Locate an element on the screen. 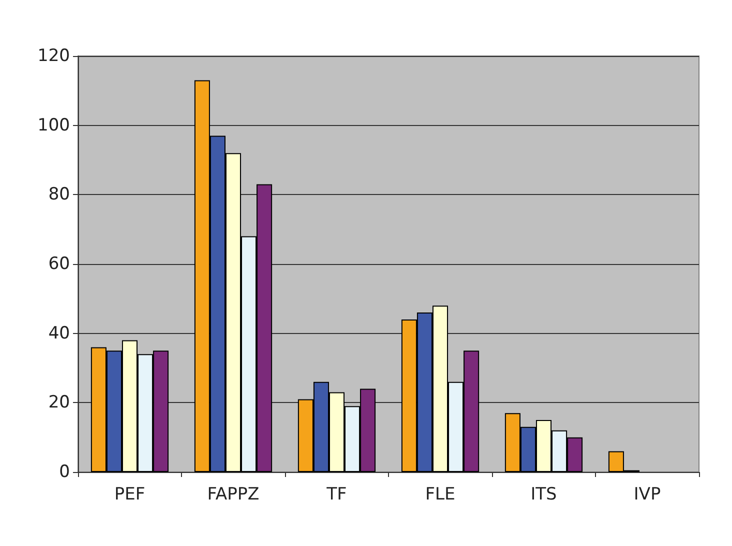 The image size is (732, 546). y-tick-label: 100 is located at coordinates (54, 125).